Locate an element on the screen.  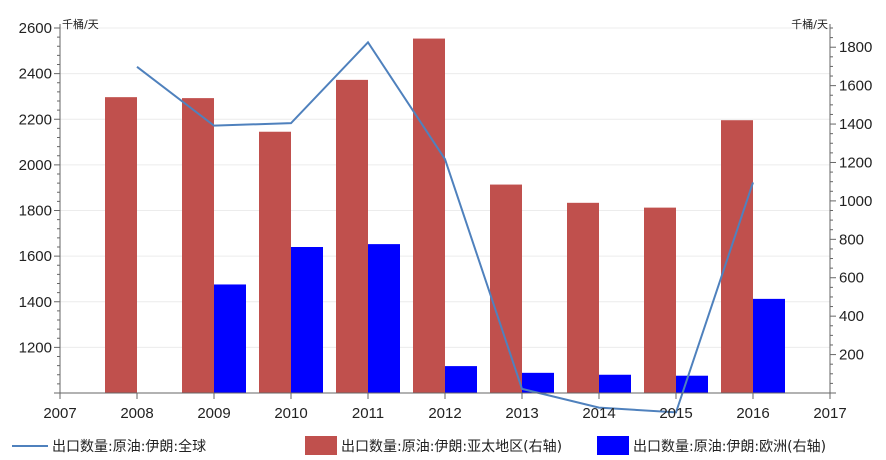
right-tick-label: 400 is located at coordinates (851, 316).